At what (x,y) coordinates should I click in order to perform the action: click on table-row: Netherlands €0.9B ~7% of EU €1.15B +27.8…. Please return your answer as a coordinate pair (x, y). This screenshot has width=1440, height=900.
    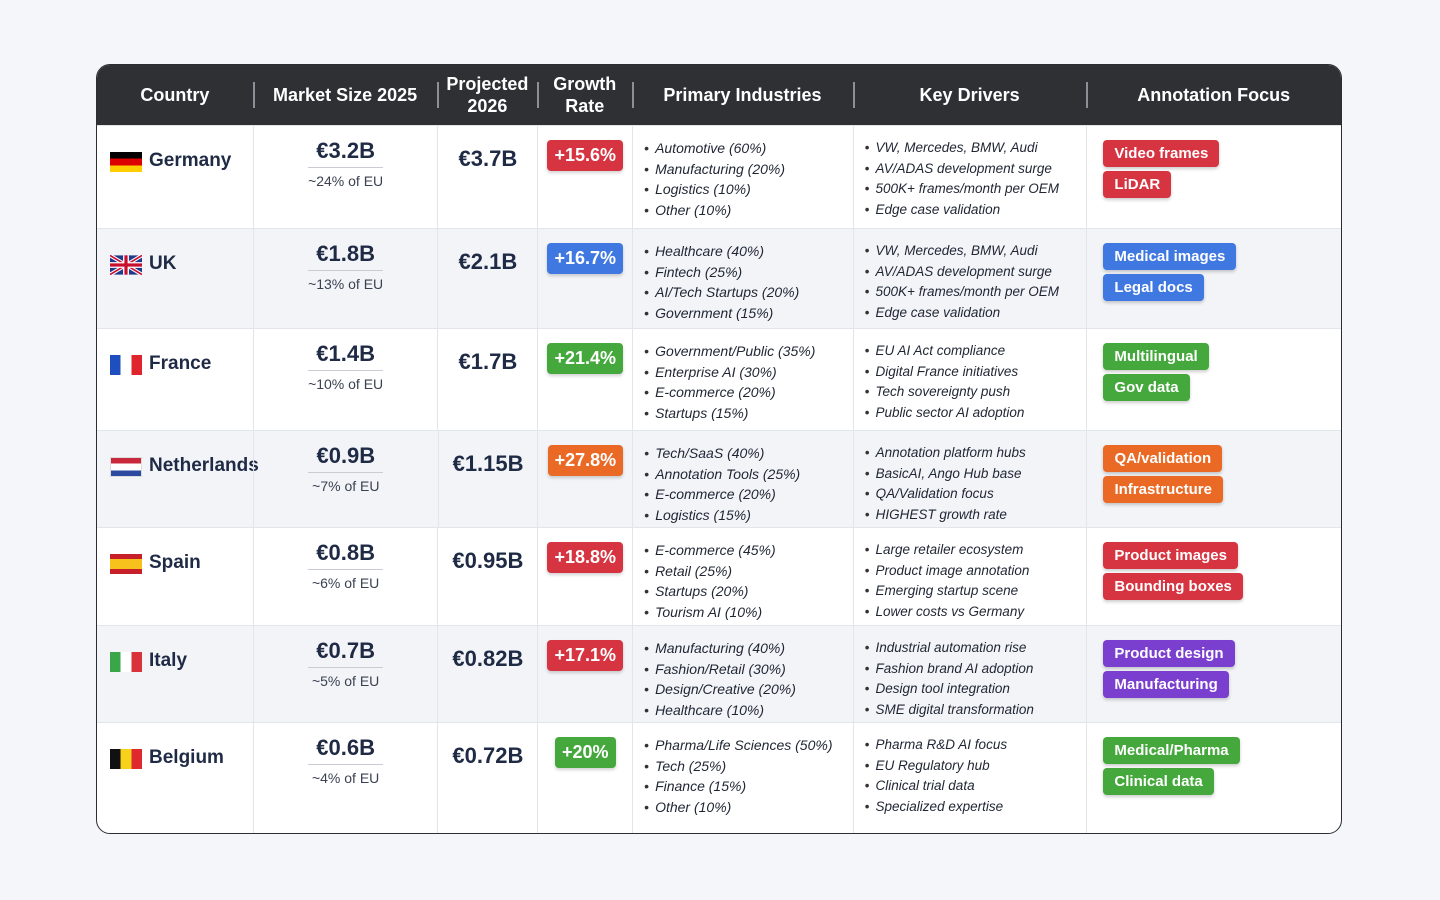
    Looking at the image, I should click on (719, 478).